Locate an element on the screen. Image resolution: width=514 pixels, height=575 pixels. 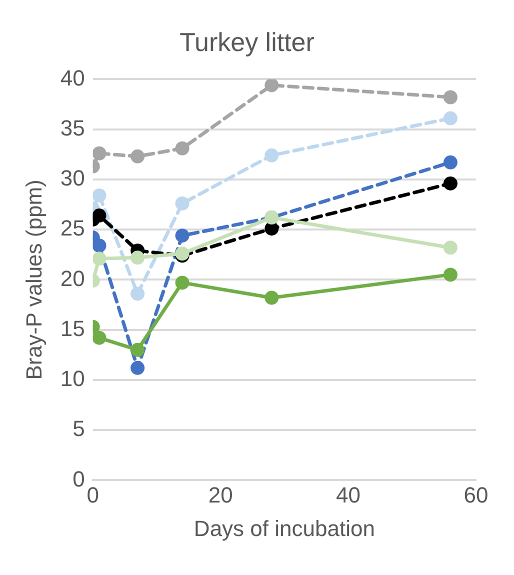
x-tick-label: 60 is located at coordinates (476, 495).